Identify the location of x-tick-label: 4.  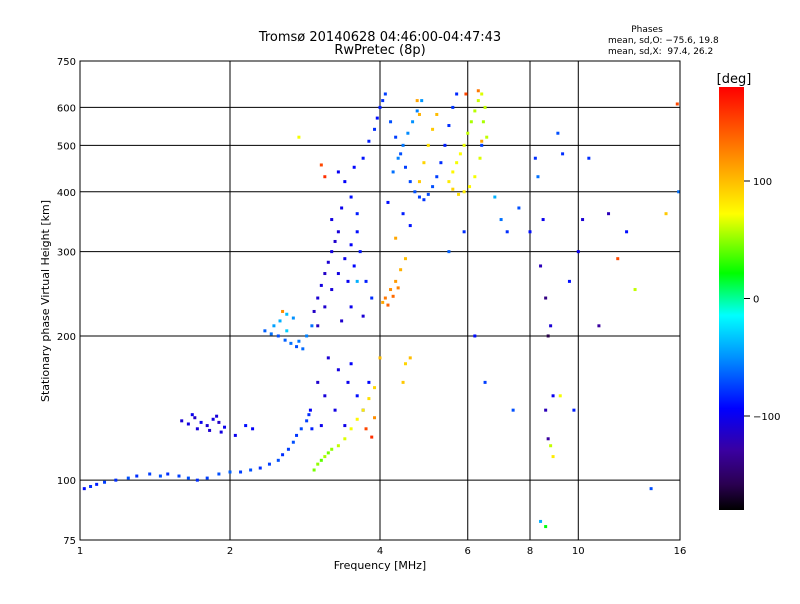
(380, 551).